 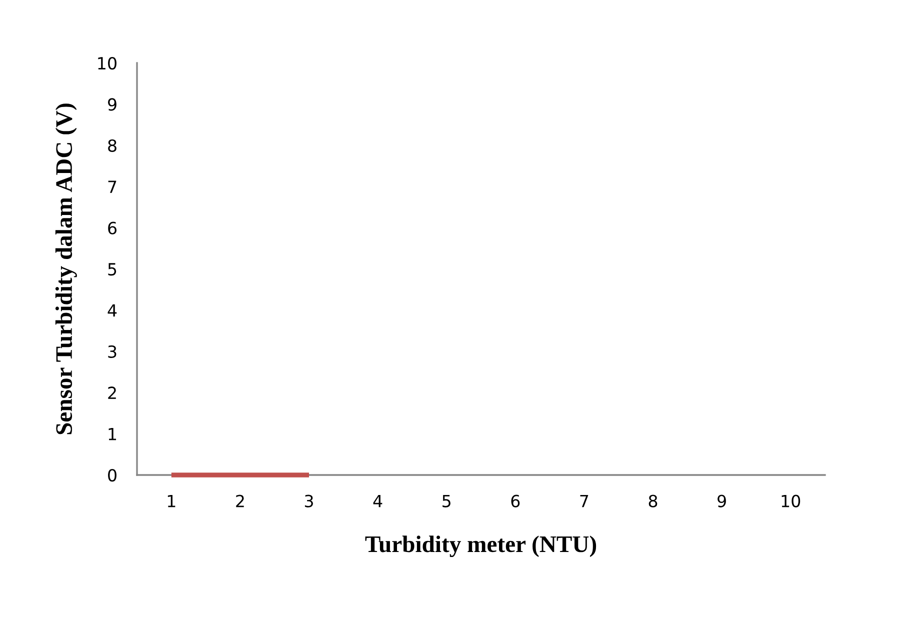 What do you see at coordinates (107, 63) in the screenshot?
I see `y-tick-label: 10` at bounding box center [107, 63].